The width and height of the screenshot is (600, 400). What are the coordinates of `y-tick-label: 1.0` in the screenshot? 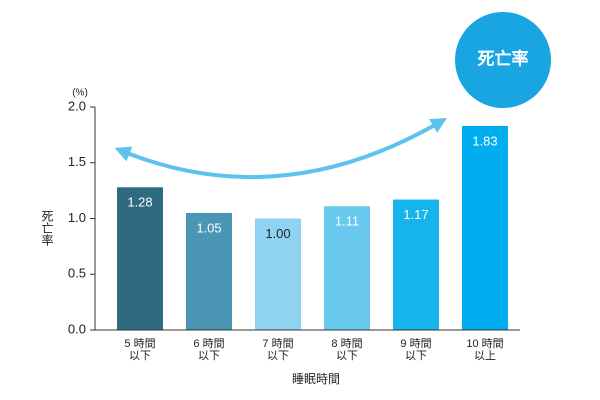 It's located at (77, 217).